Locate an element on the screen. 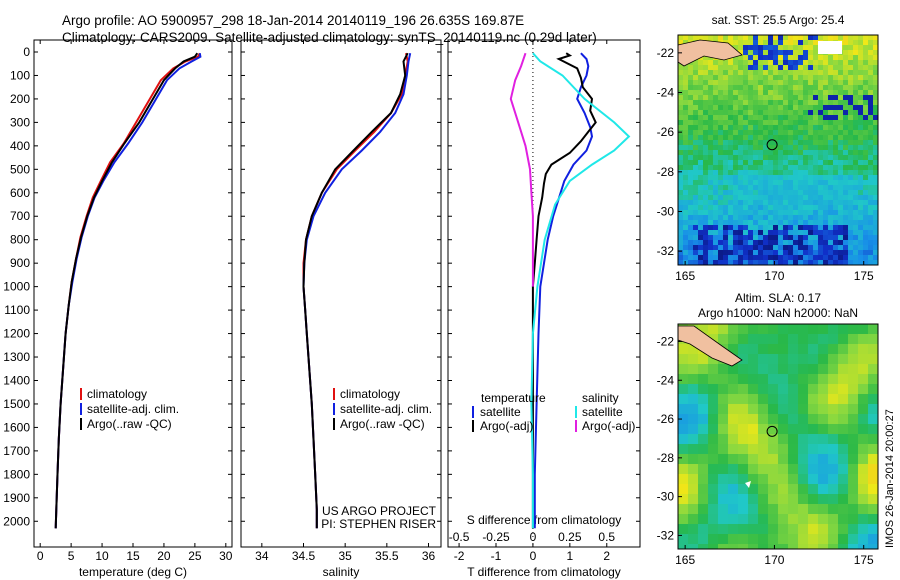  imos-credit: IMOS 26-Jan-2014 20:00:27 is located at coordinates (890, 478).